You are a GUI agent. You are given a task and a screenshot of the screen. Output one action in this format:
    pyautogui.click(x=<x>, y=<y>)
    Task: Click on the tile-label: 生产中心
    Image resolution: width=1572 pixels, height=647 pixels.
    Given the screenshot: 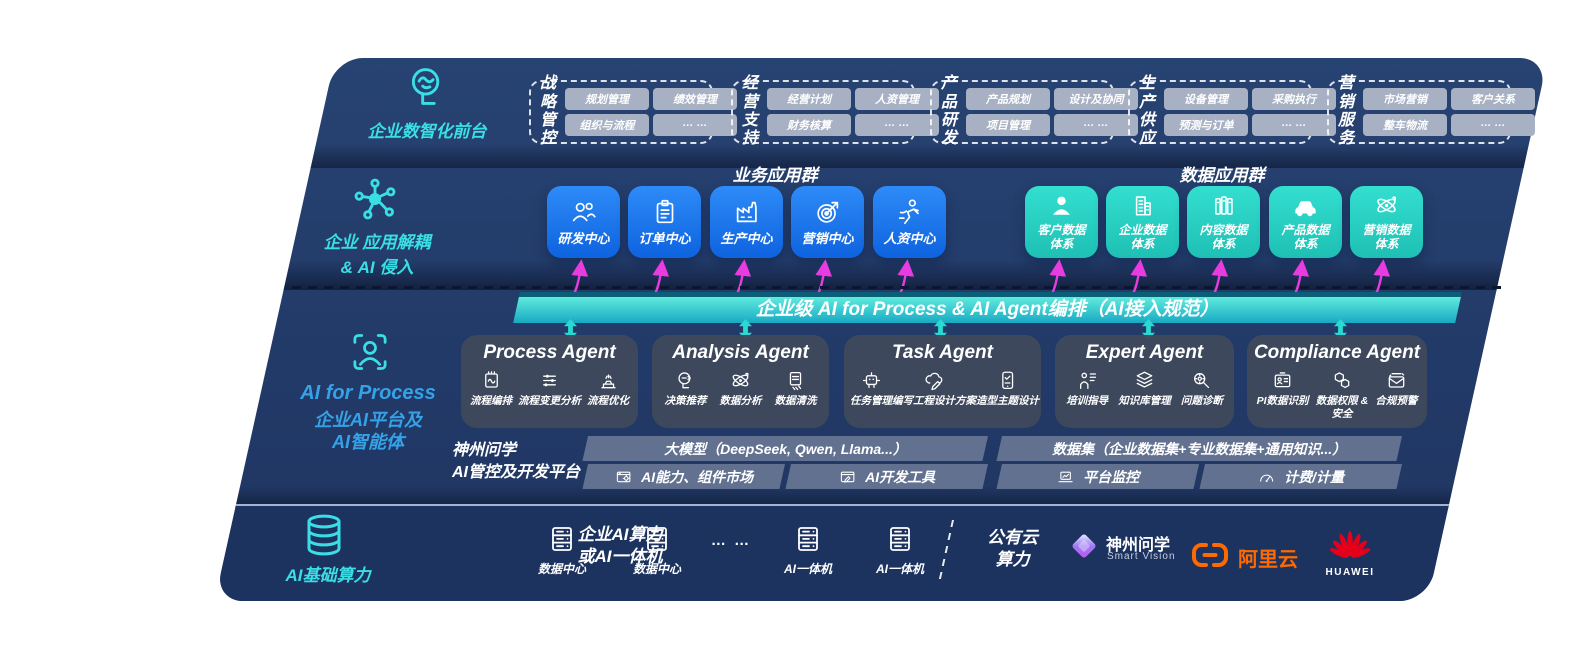 What is the action you would take?
    pyautogui.click(x=746, y=239)
    